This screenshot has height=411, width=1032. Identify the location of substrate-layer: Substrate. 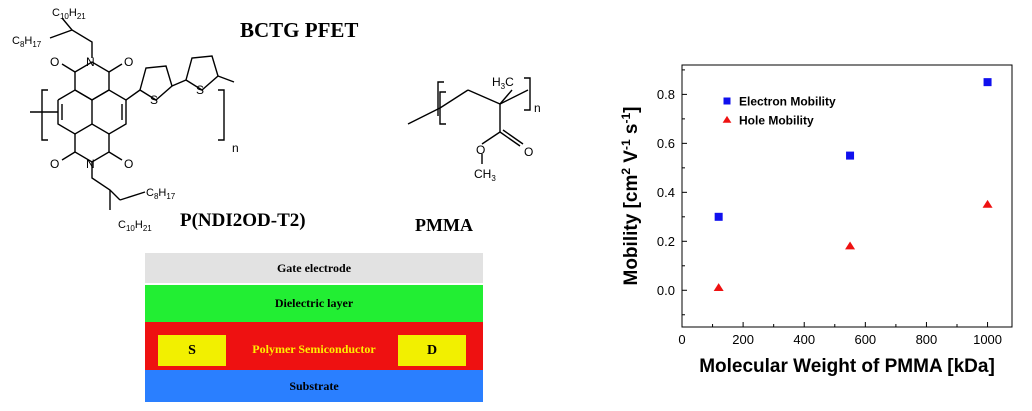
(314, 386).